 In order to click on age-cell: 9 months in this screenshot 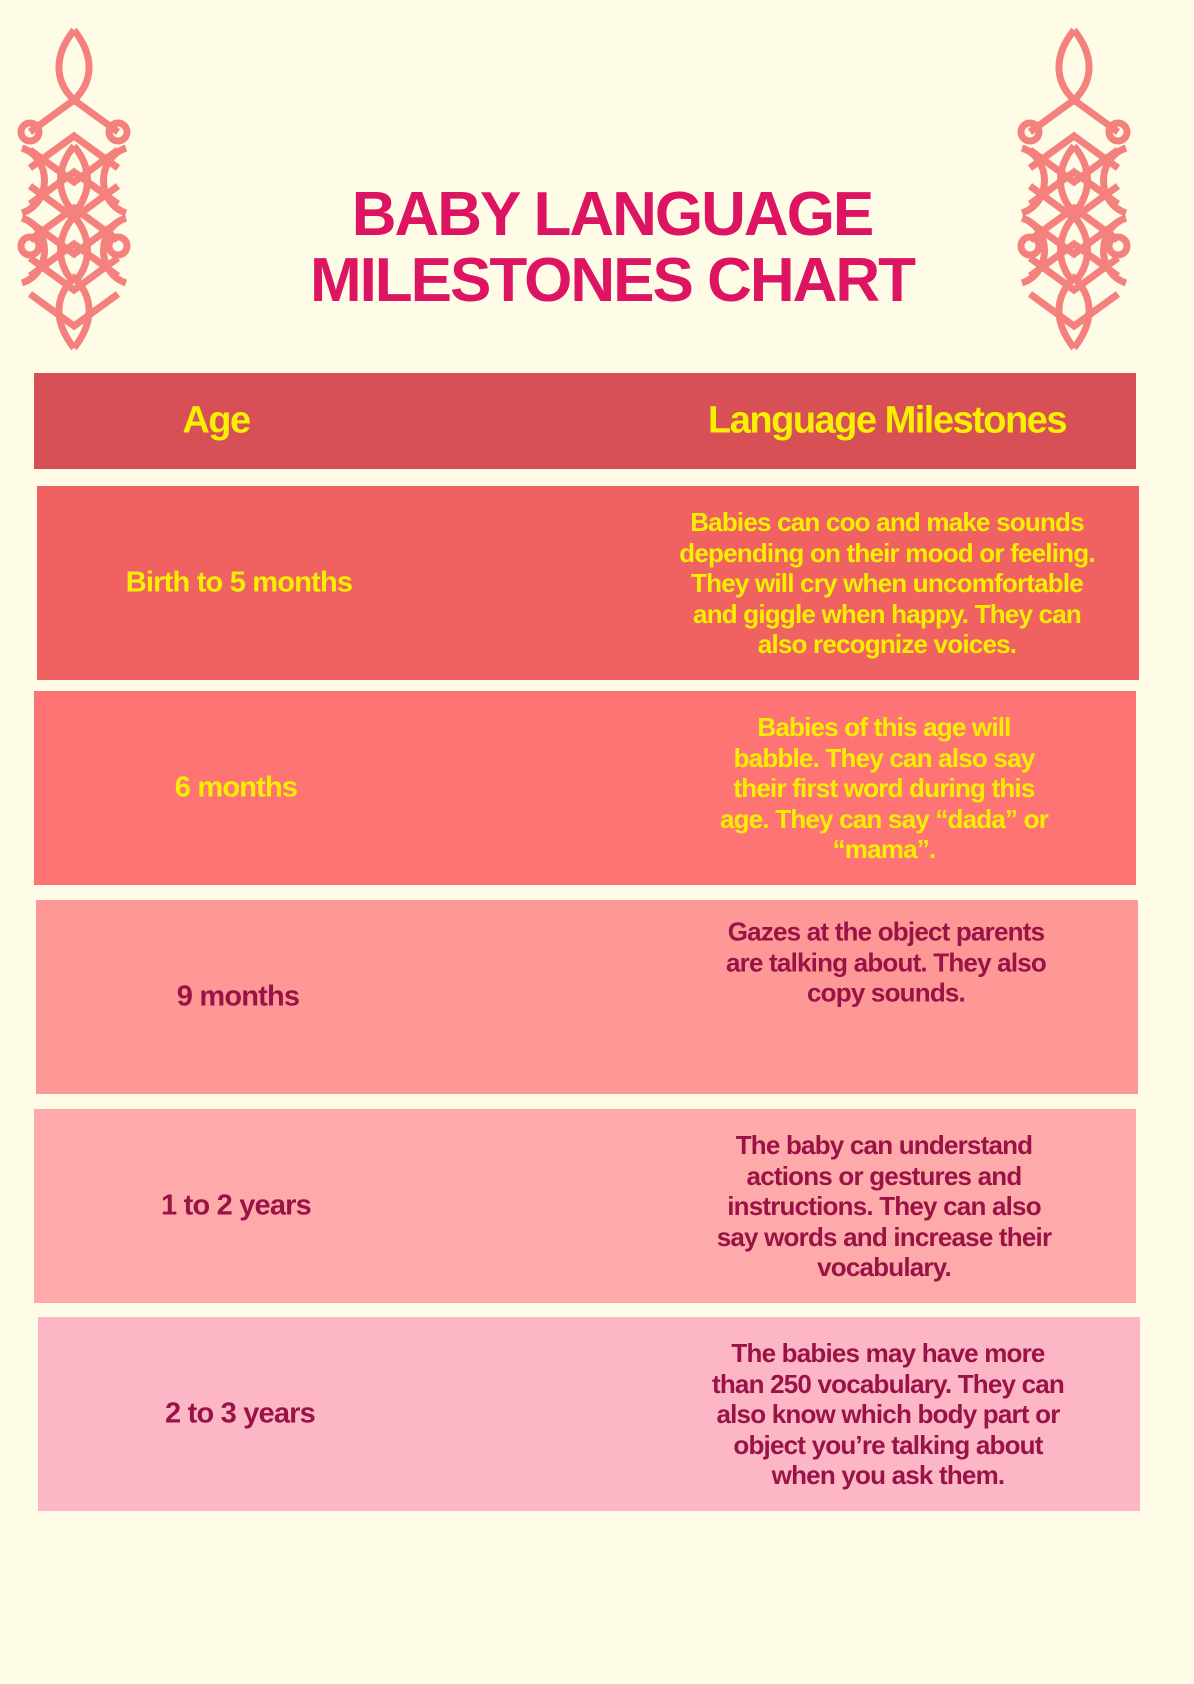, I will do `click(238, 996)`.